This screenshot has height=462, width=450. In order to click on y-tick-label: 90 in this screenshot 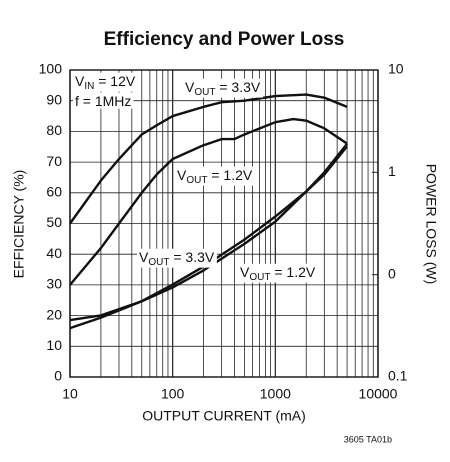, I will do `click(54, 99)`.